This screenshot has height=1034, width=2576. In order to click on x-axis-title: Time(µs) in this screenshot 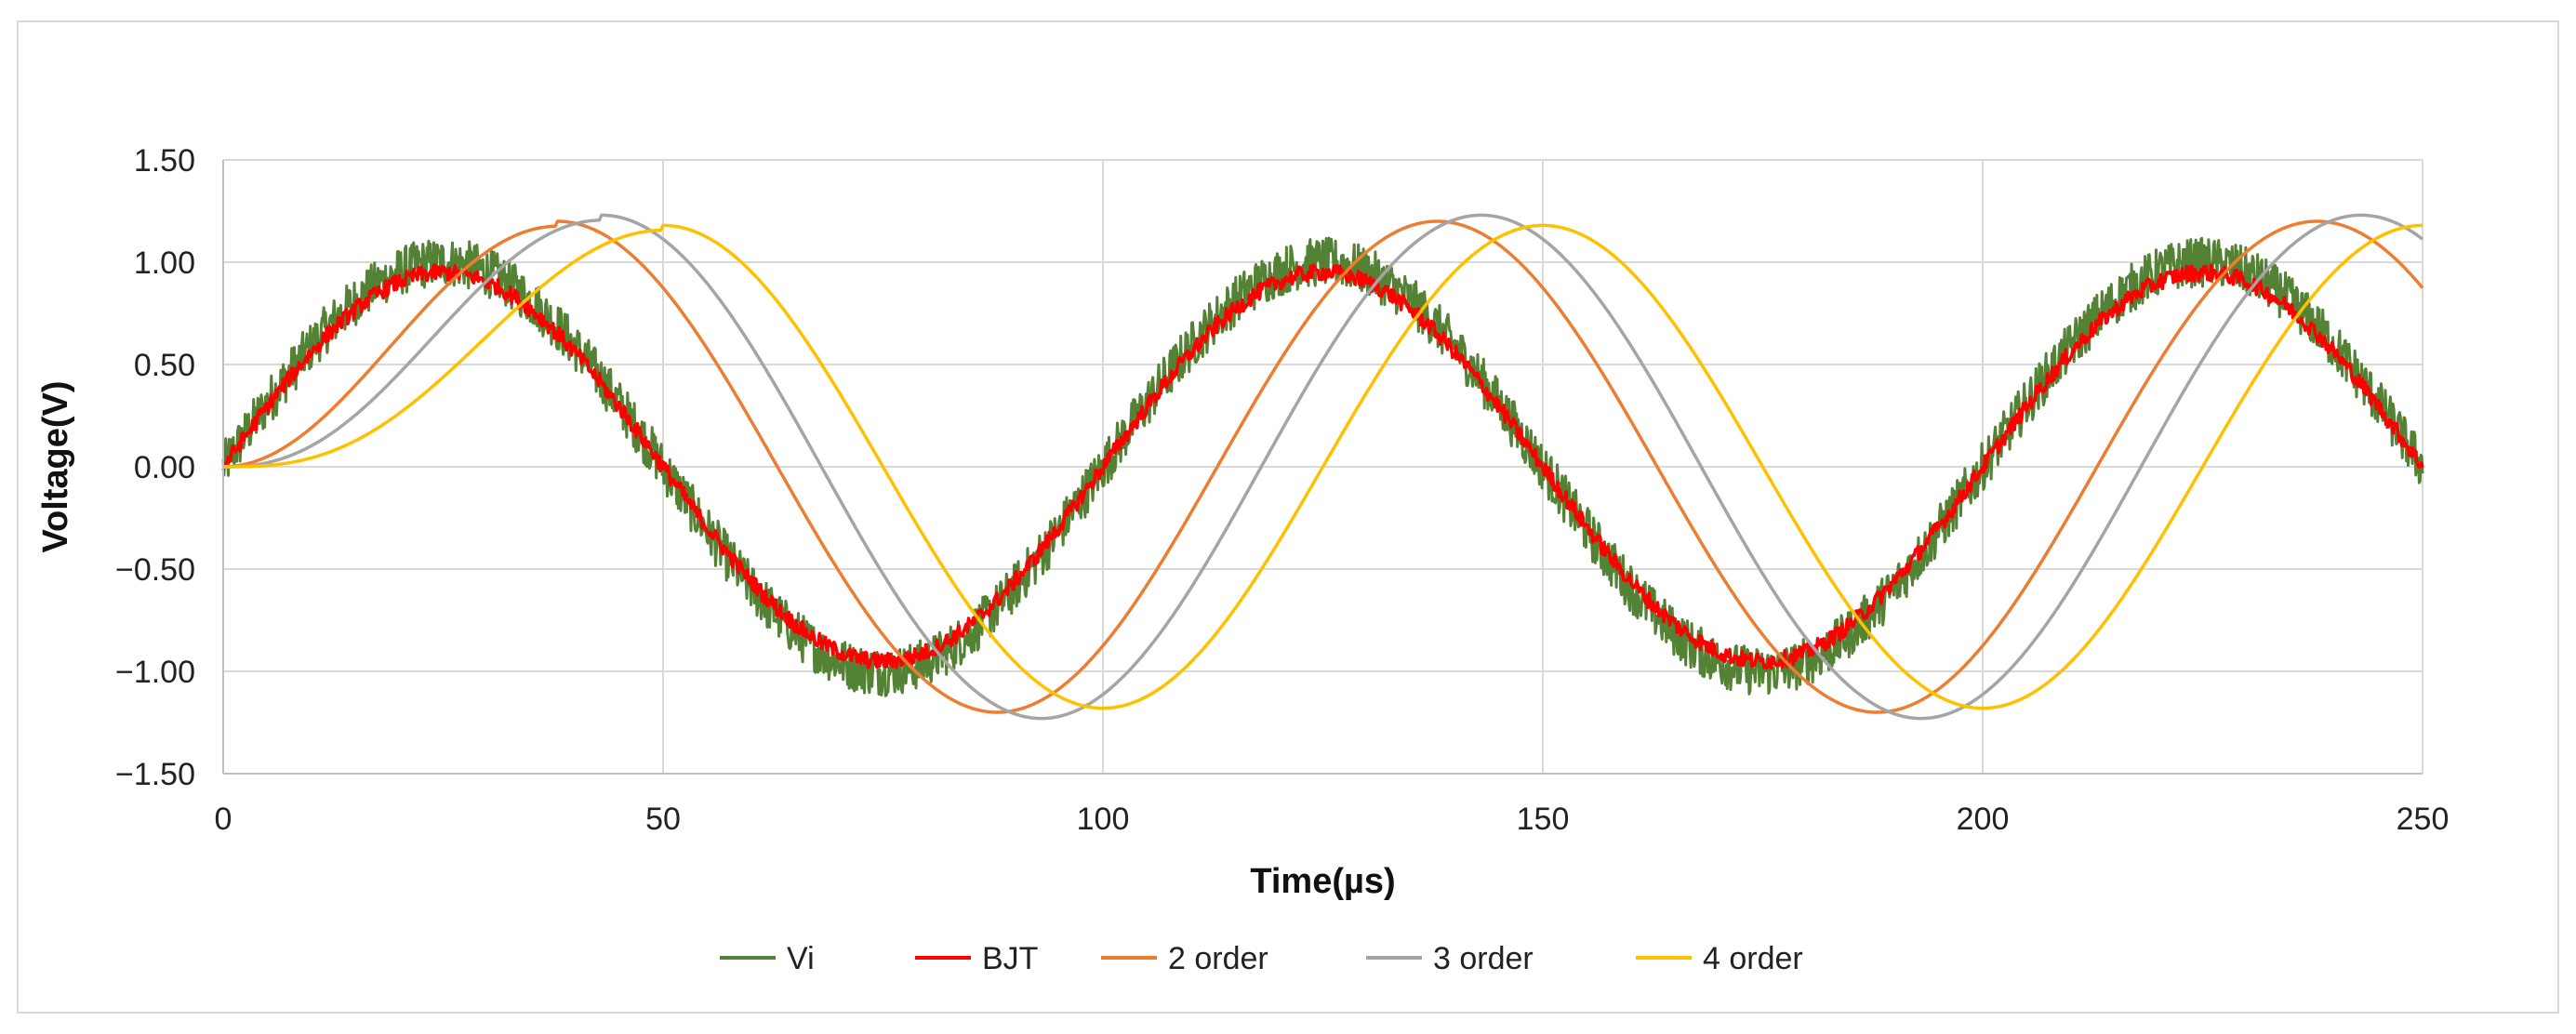, I will do `click(1322, 881)`.